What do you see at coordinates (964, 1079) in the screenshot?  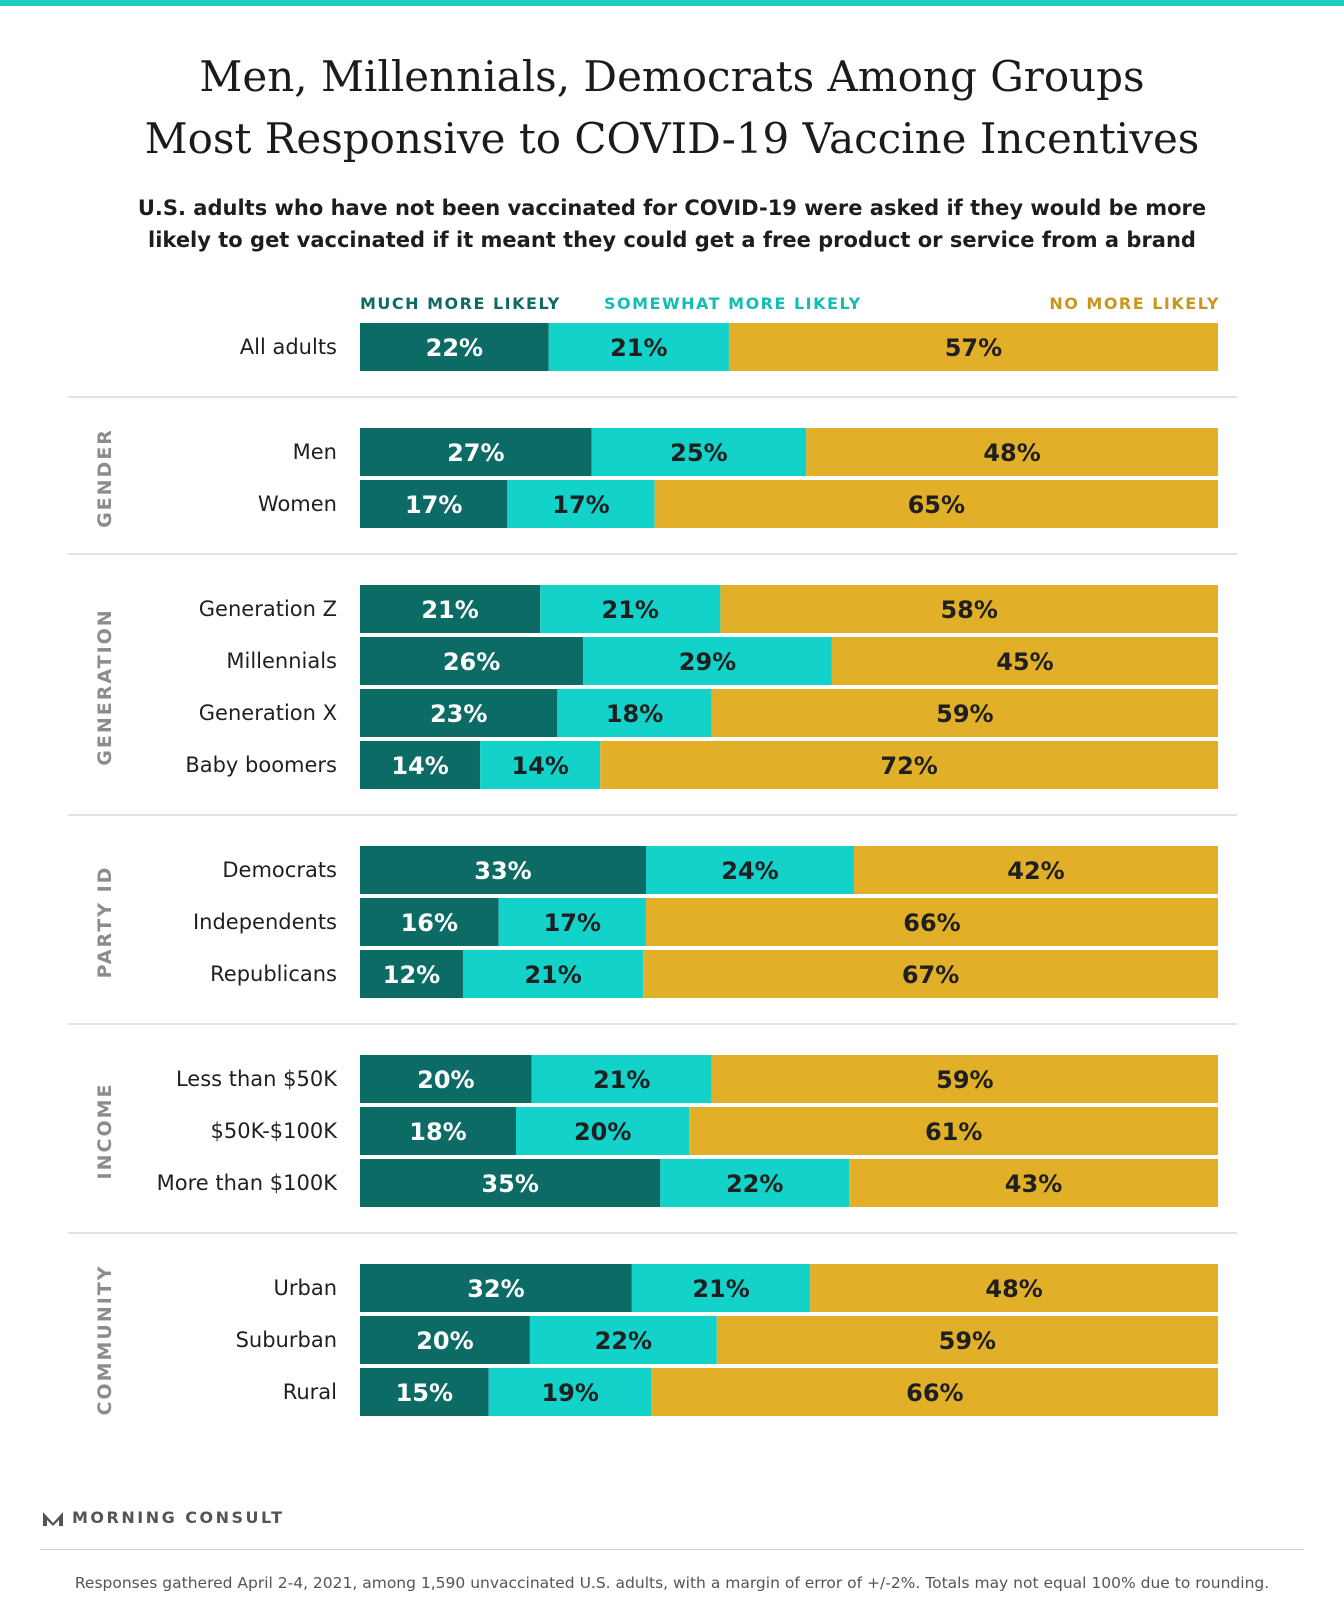 I see `bar-segment-less-than-50k-no-more` at bounding box center [964, 1079].